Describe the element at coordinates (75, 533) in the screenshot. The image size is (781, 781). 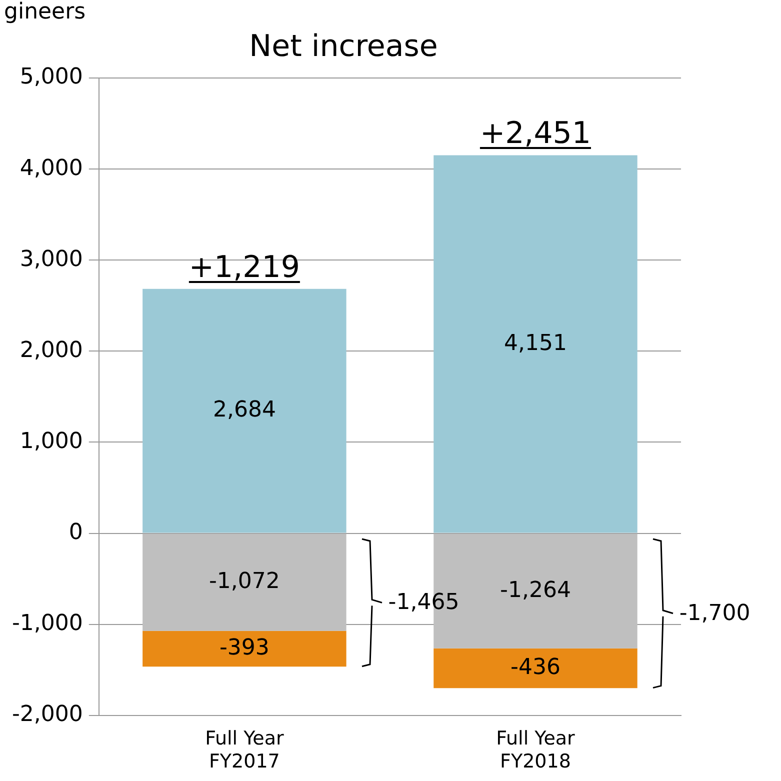
I see `y-tick-label: 0` at that location.